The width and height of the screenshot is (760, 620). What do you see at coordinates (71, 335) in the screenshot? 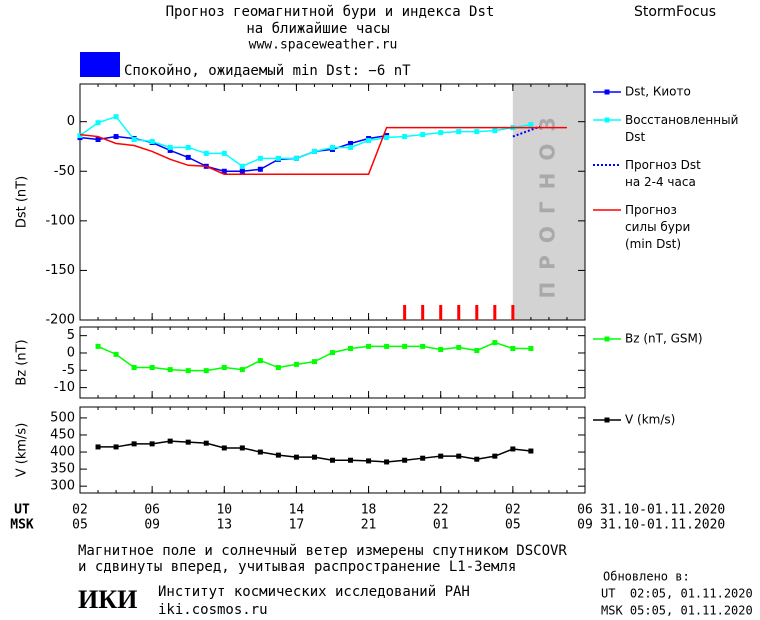
I see `y-tick-label: 5` at bounding box center [71, 335].